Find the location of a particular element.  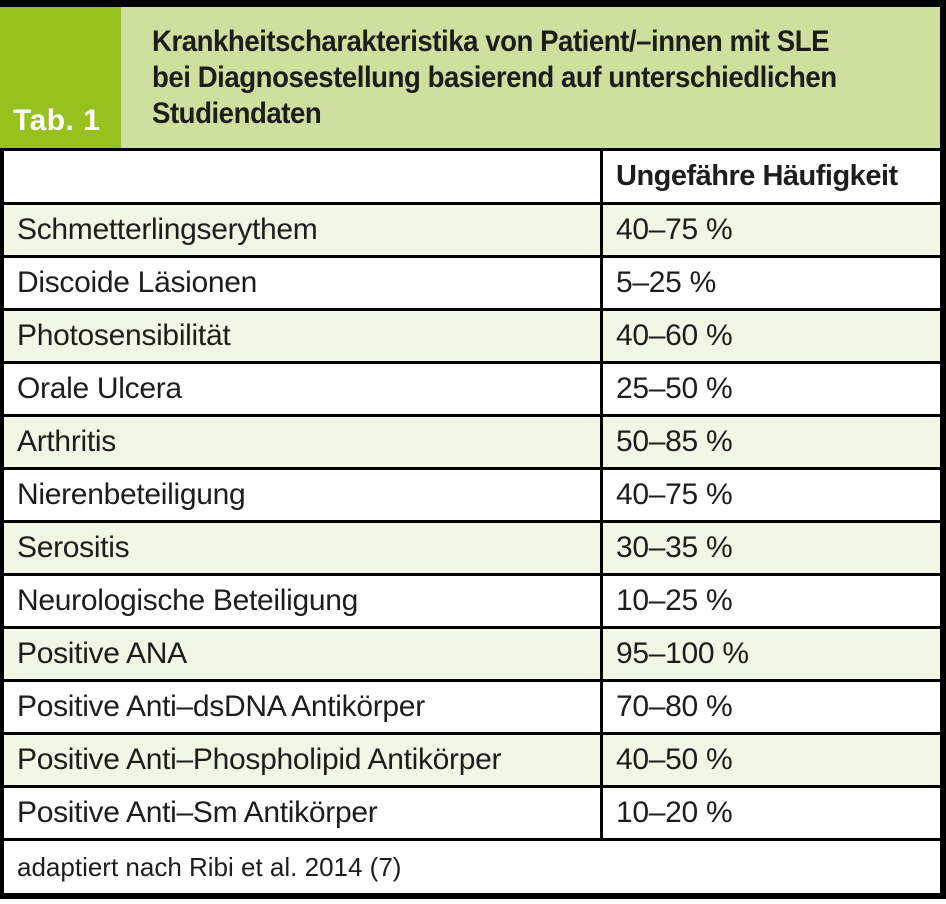

frequency-cell: 5–25 % is located at coordinates (666, 282).